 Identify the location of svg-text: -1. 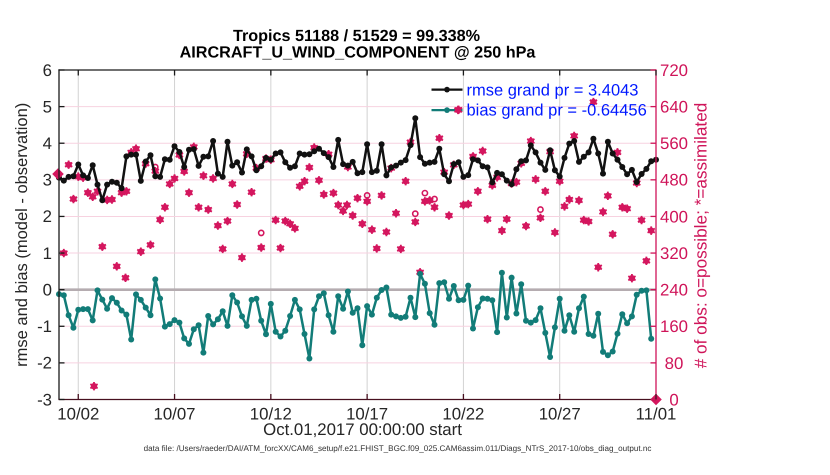
(44, 326).